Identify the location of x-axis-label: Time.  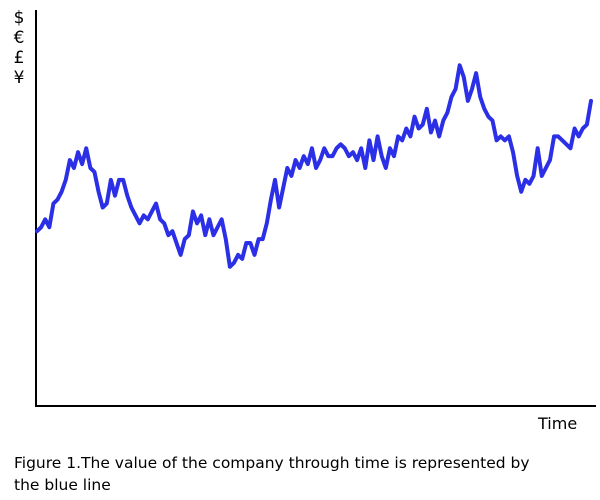
(558, 423).